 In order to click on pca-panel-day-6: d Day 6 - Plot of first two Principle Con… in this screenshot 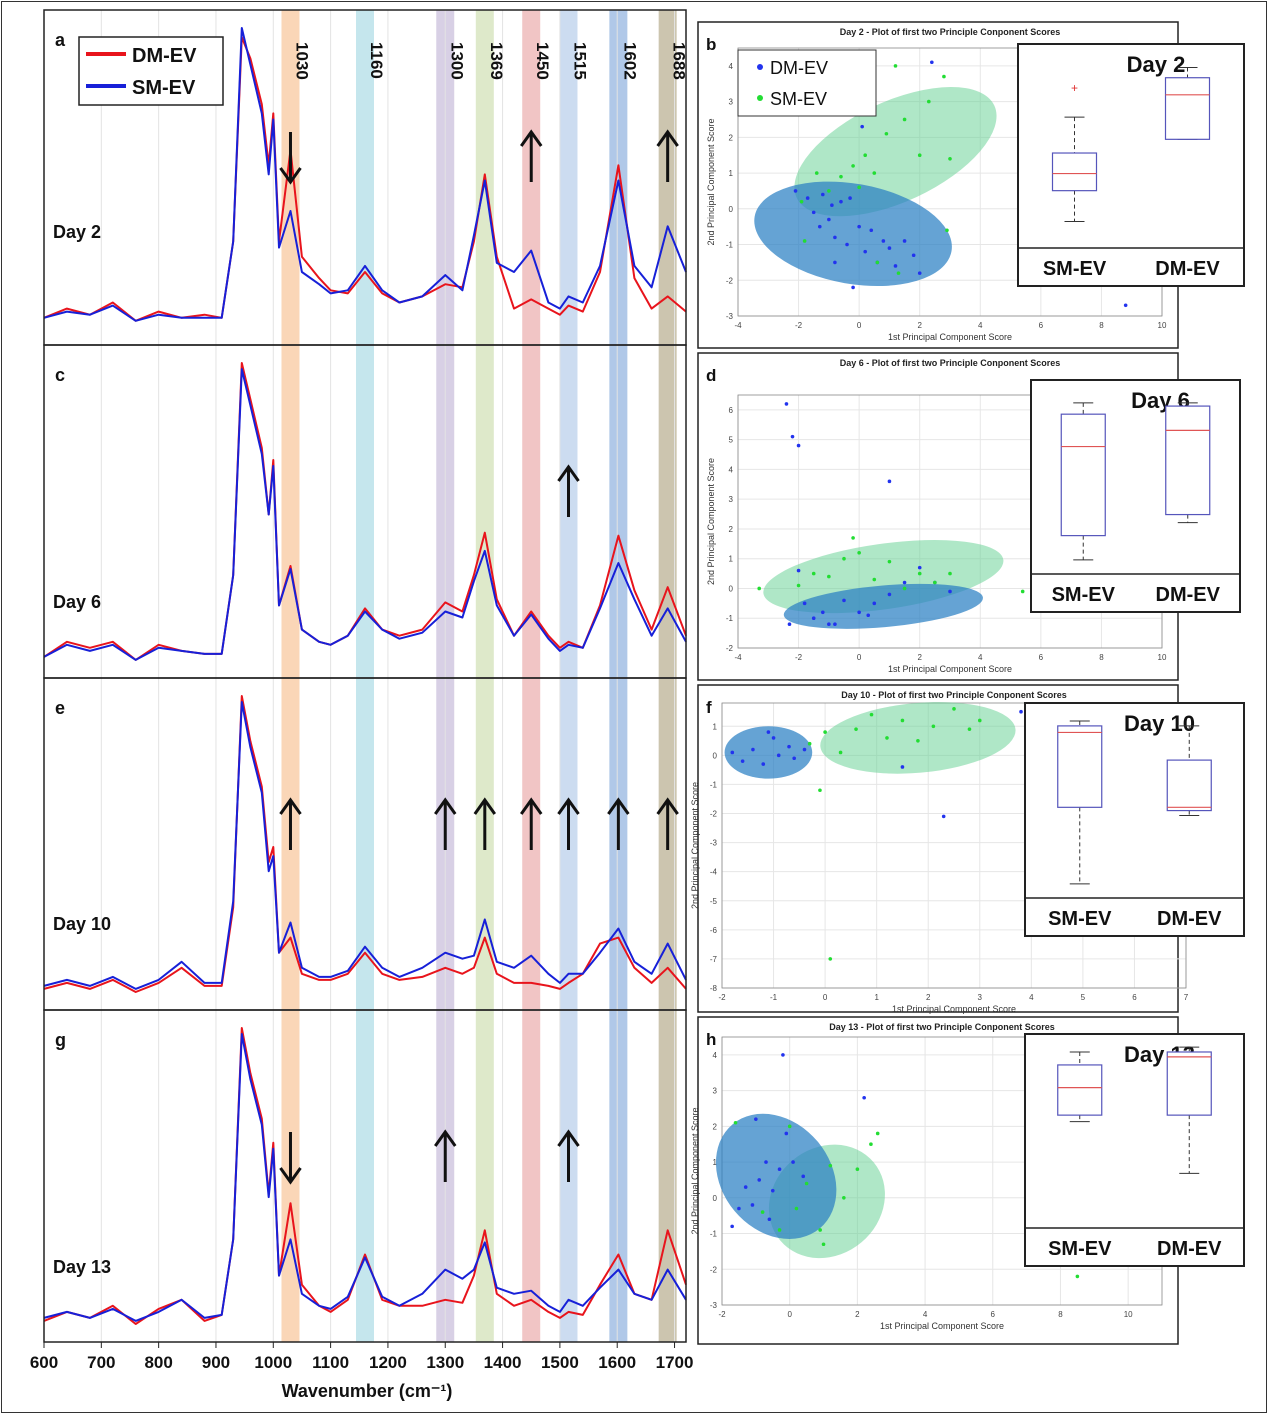, I will do `click(969, 516)`.